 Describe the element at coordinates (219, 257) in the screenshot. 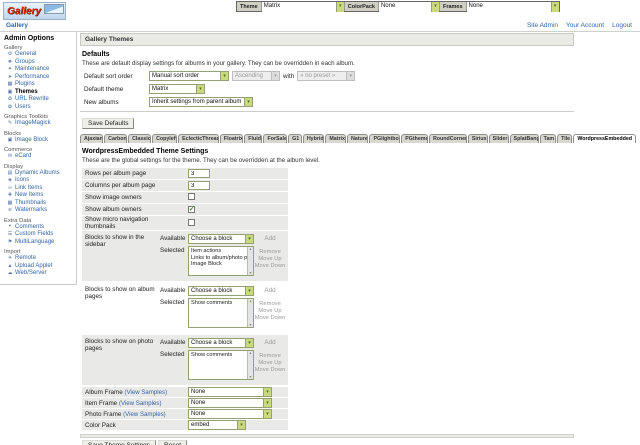

I see `listbox-item: Links to album/photo peers` at that location.